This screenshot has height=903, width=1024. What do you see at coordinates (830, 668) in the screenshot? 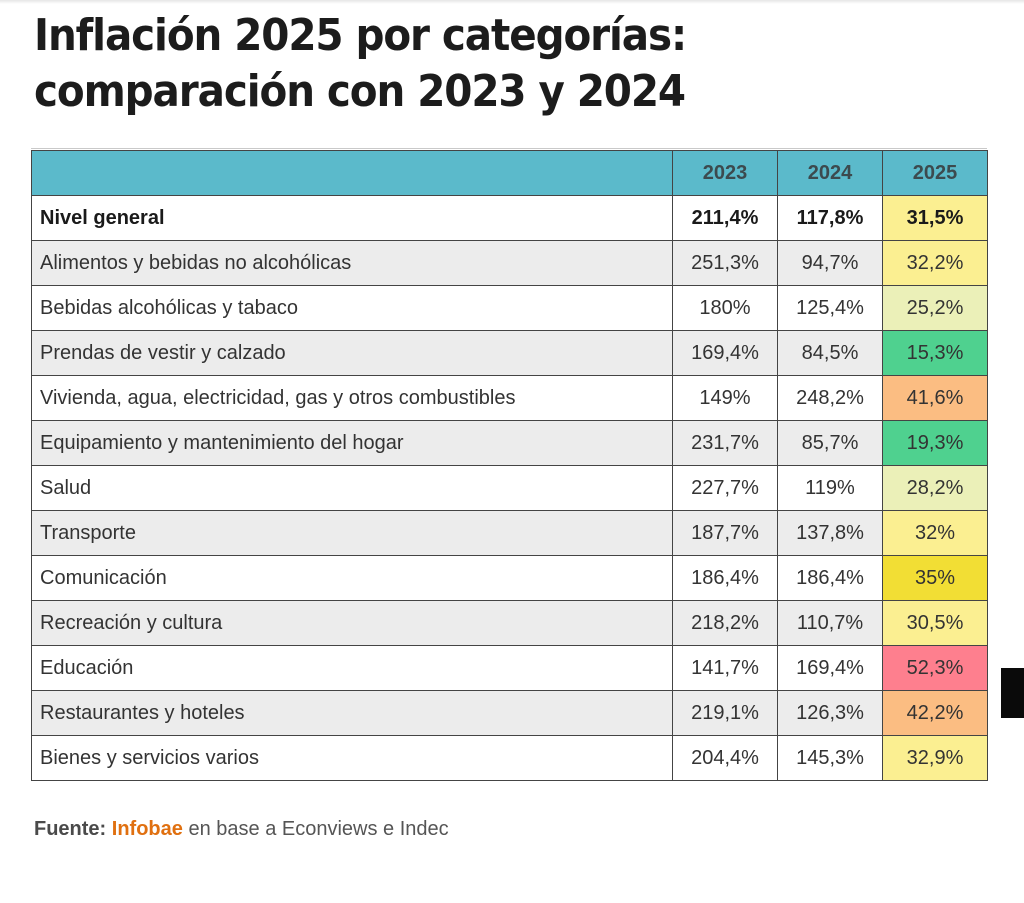
I see `value-2024-cell: 169,4%` at bounding box center [830, 668].